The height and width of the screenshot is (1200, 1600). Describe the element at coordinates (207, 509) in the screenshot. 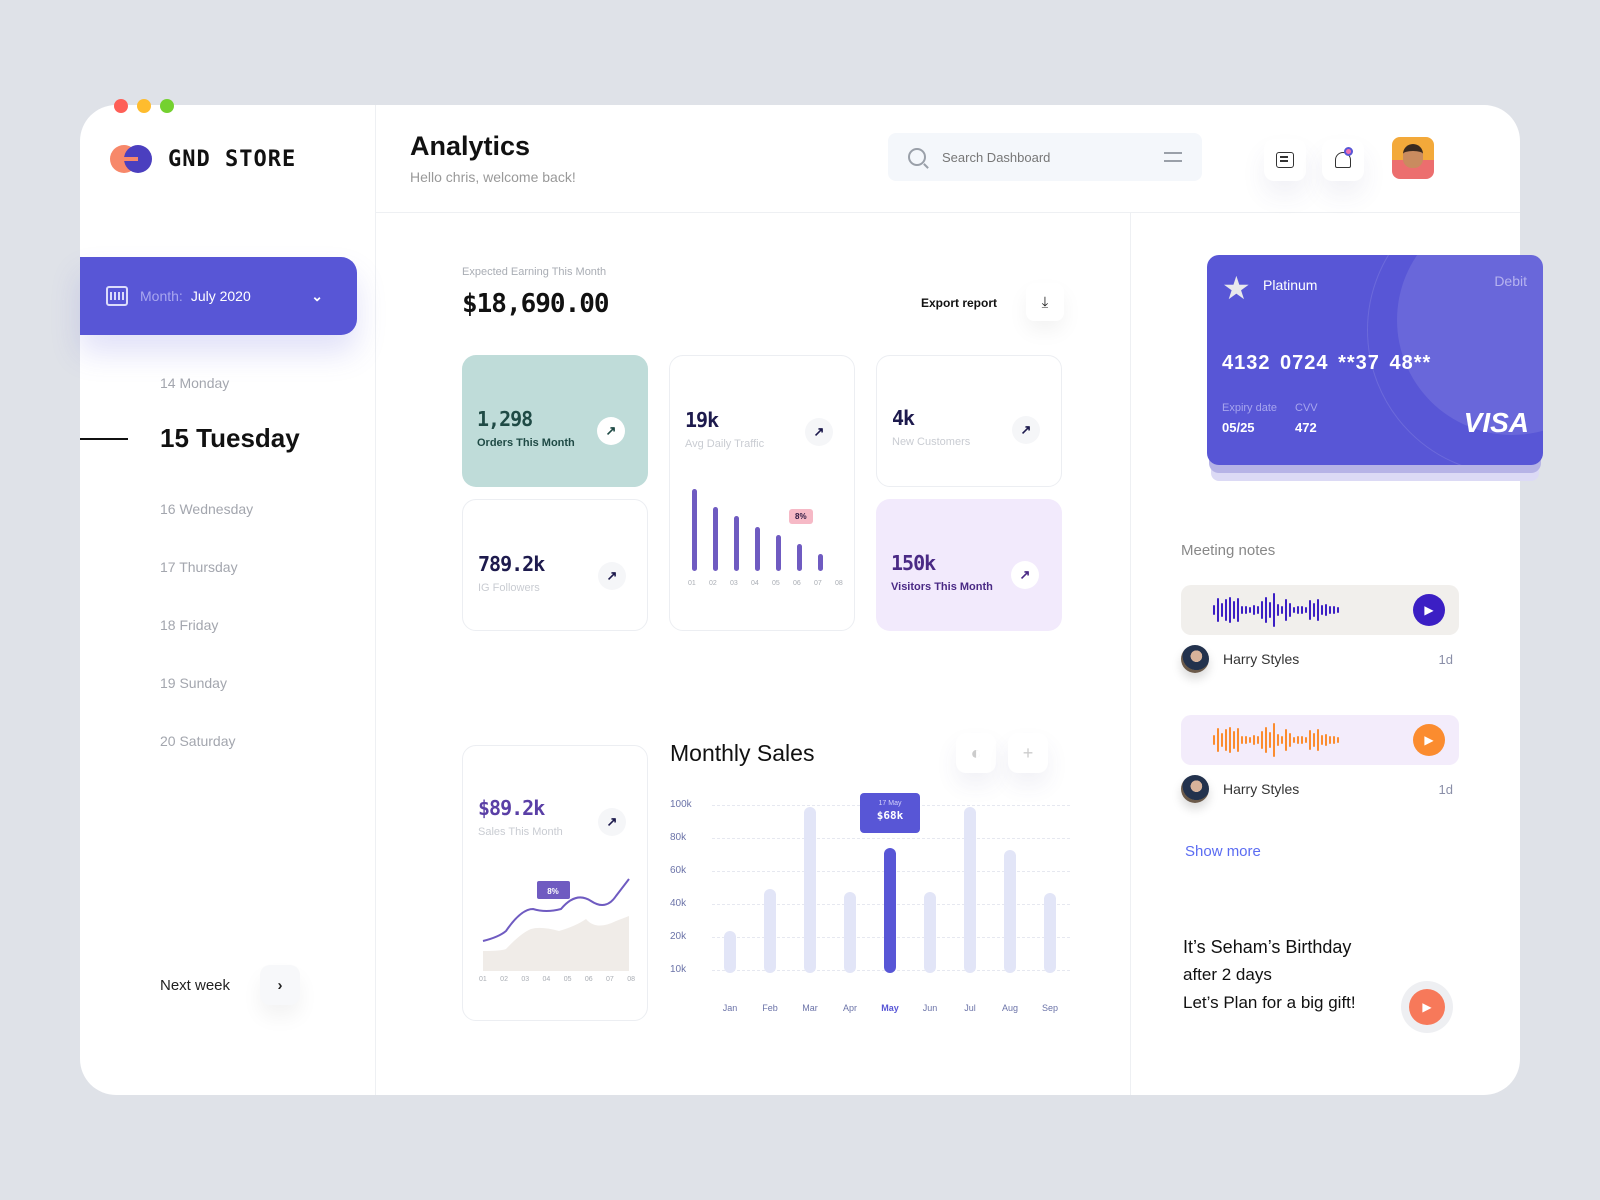

I see `day-item: 16 Wednesday` at that location.